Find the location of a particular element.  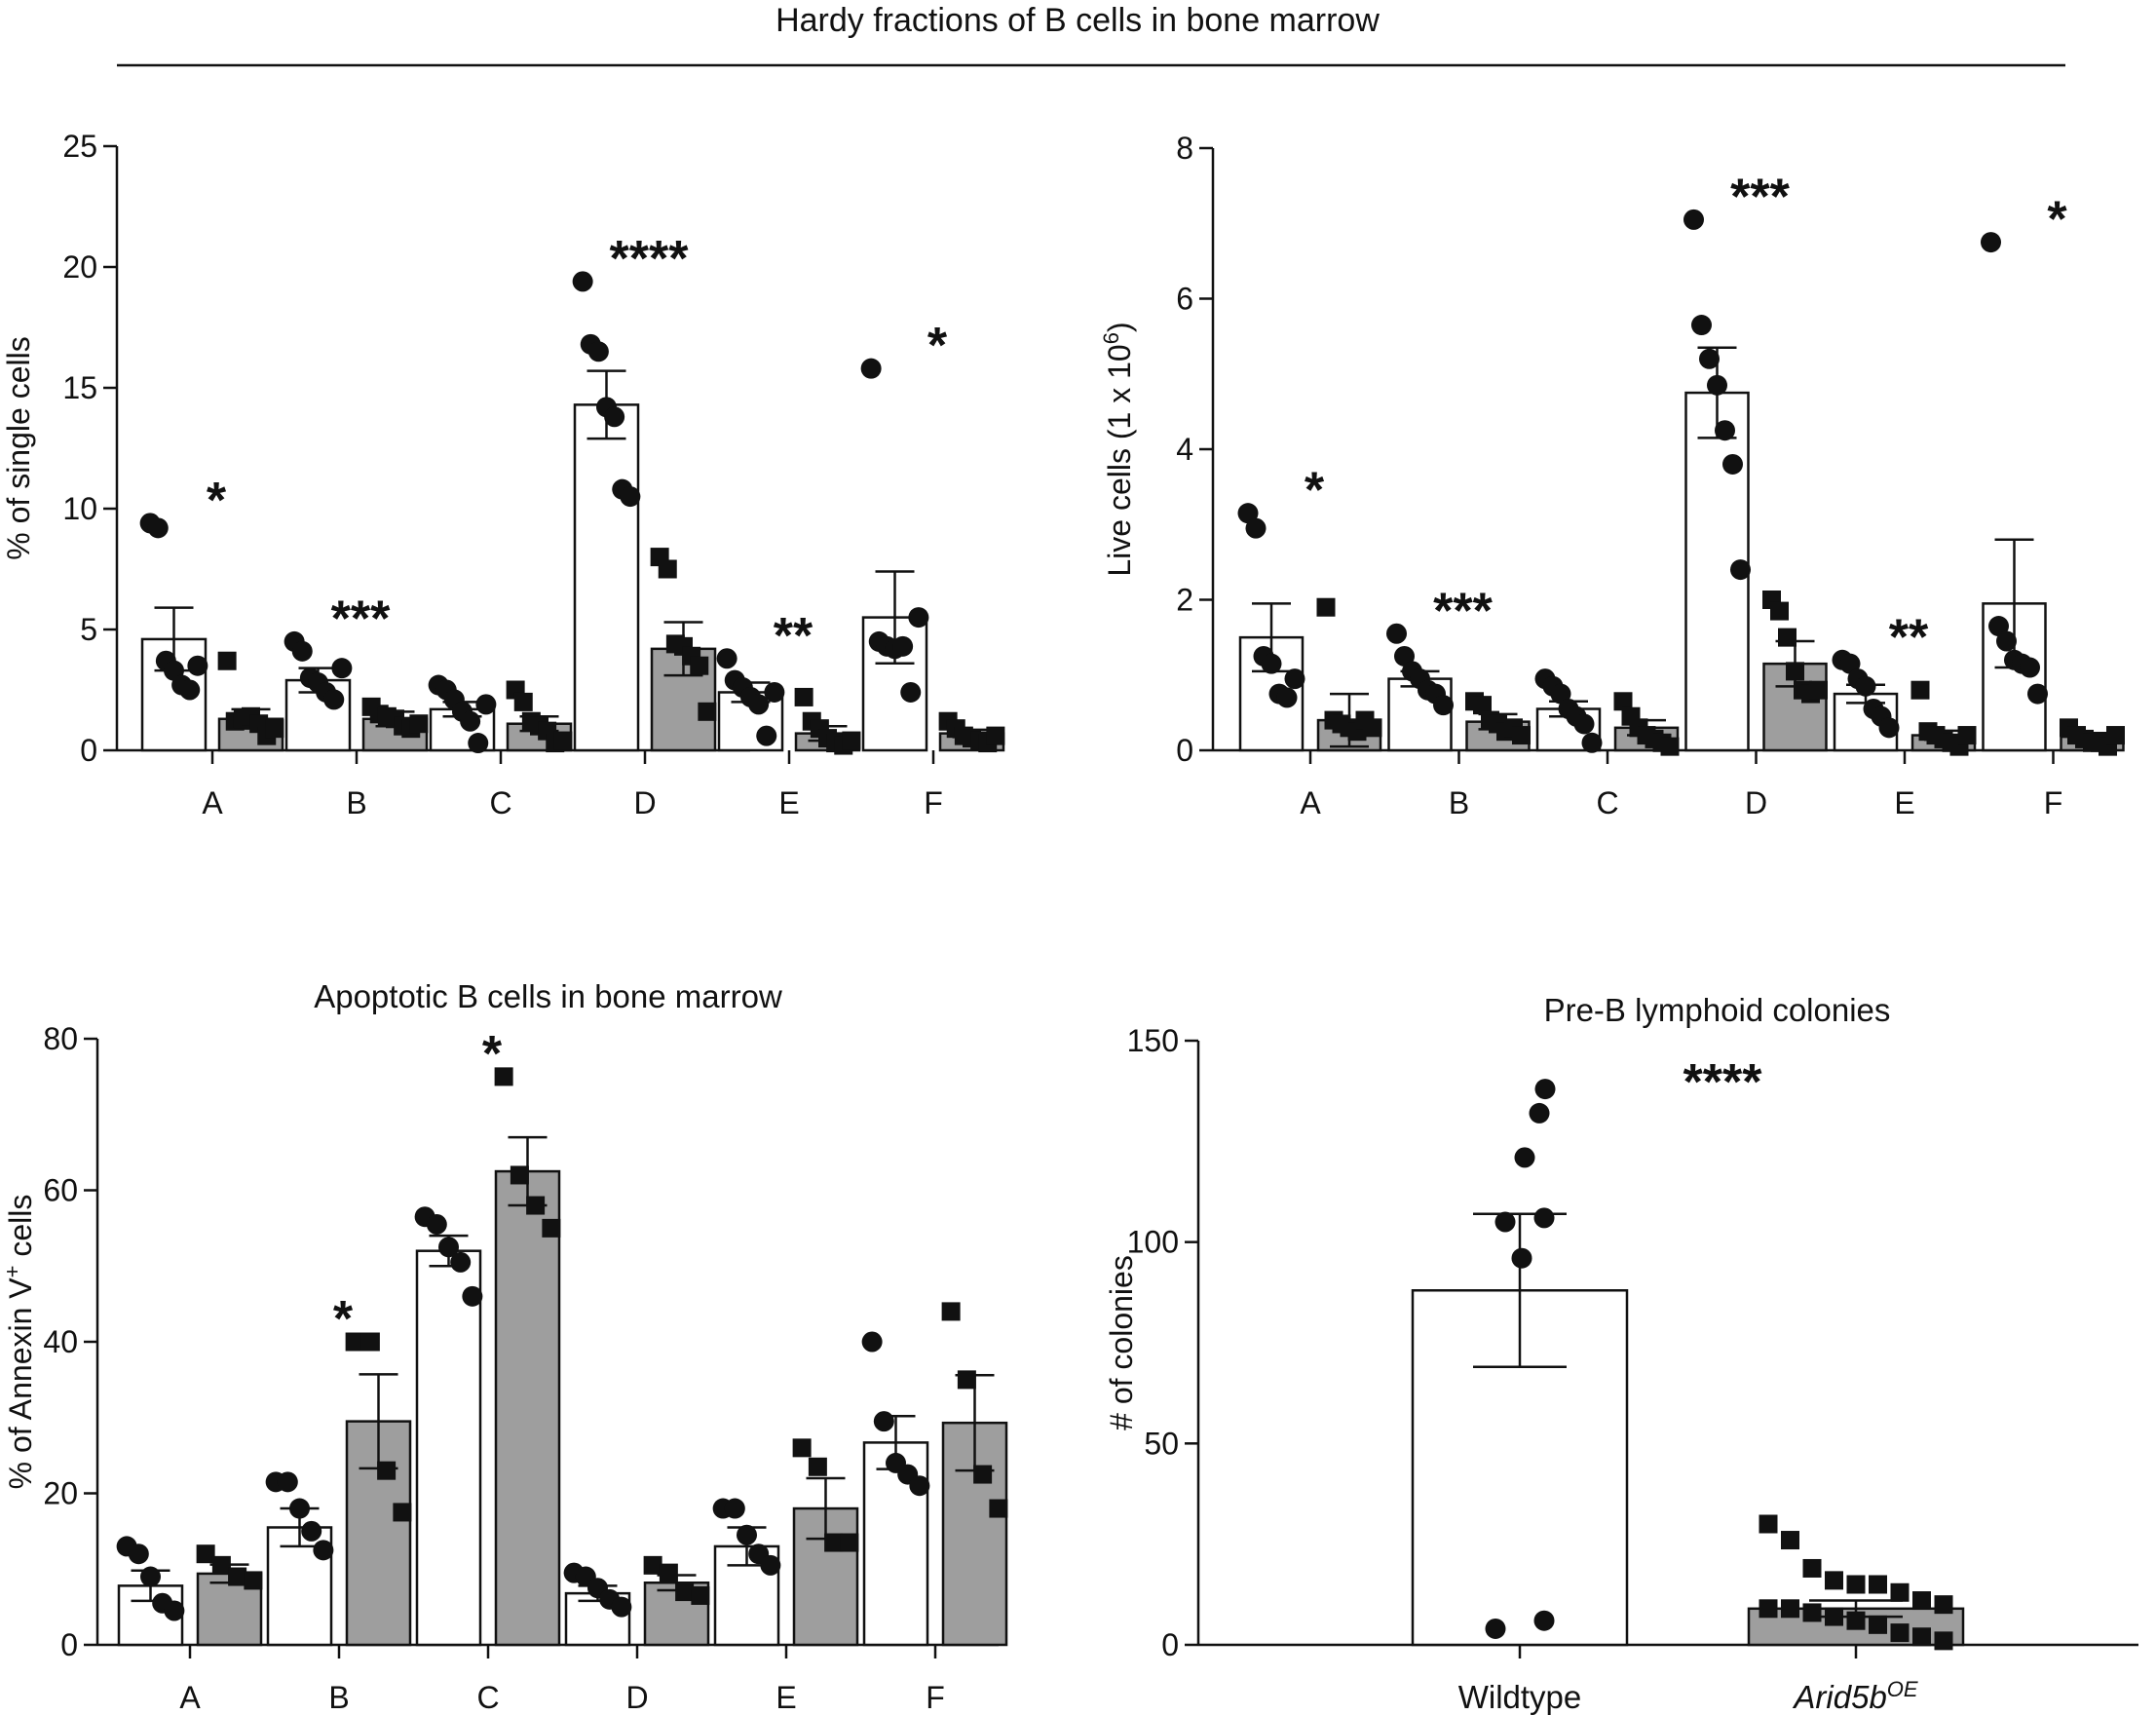

y-tick-label: 20 is located at coordinates (79, 267).